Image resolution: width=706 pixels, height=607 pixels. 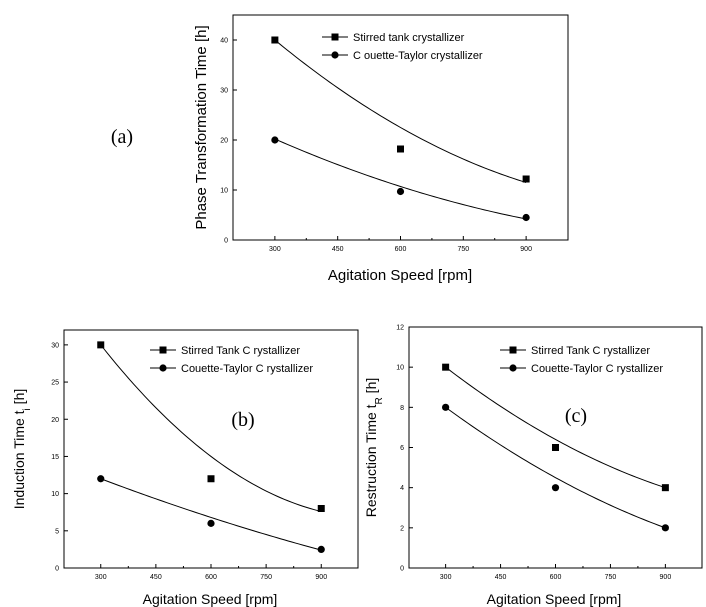 I want to click on y-tick-label: 6, so click(x=402, y=448).